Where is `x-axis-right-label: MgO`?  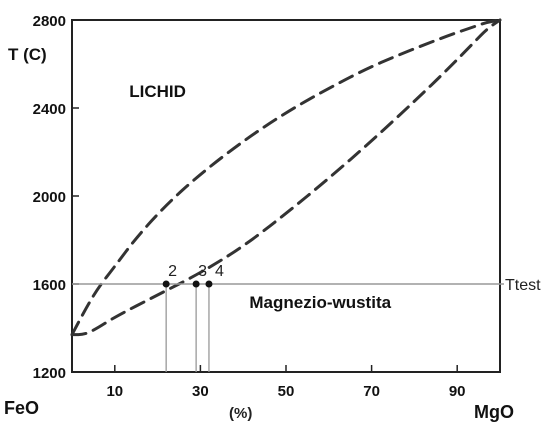
x-axis-right-label: MgO is located at coordinates (494, 412).